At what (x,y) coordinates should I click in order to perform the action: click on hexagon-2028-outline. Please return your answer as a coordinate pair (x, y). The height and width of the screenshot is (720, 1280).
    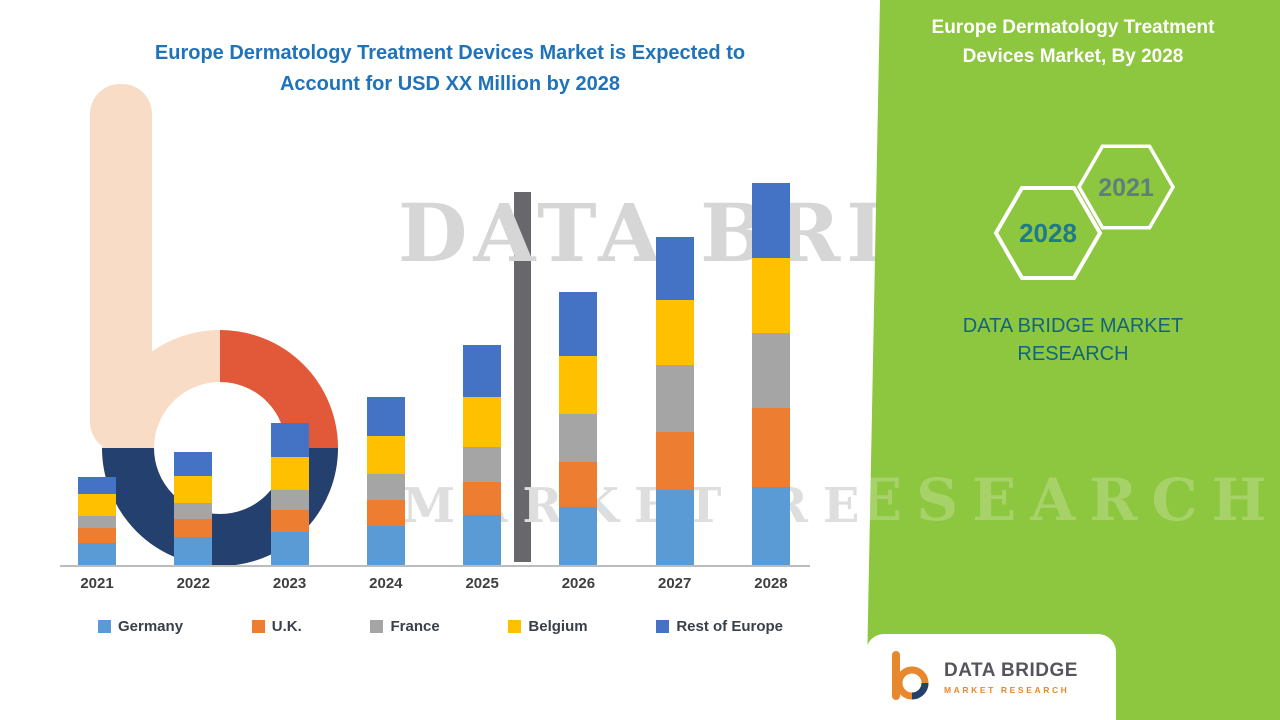
    Looking at the image, I should click on (1048, 233).